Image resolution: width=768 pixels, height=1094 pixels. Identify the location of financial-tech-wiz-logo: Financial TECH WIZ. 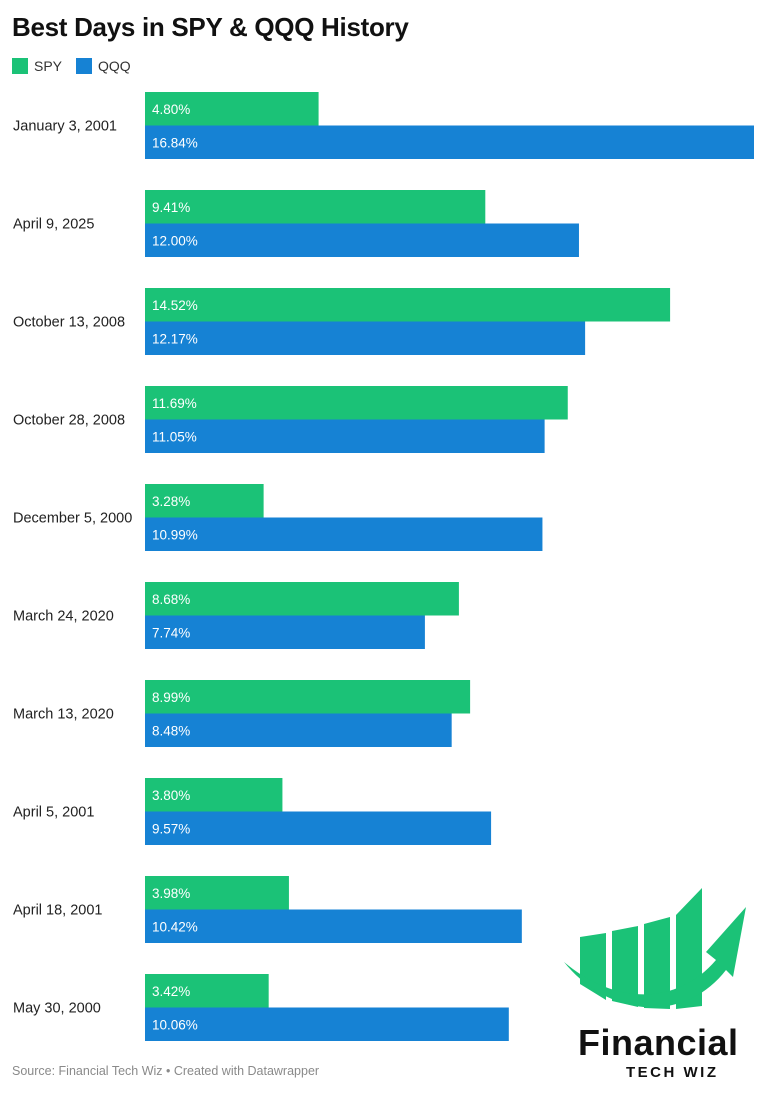
(655, 984).